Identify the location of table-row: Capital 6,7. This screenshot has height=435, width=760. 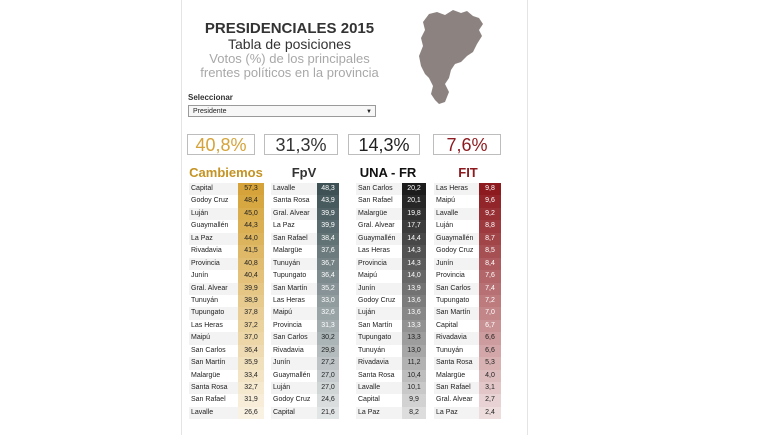
(467, 326).